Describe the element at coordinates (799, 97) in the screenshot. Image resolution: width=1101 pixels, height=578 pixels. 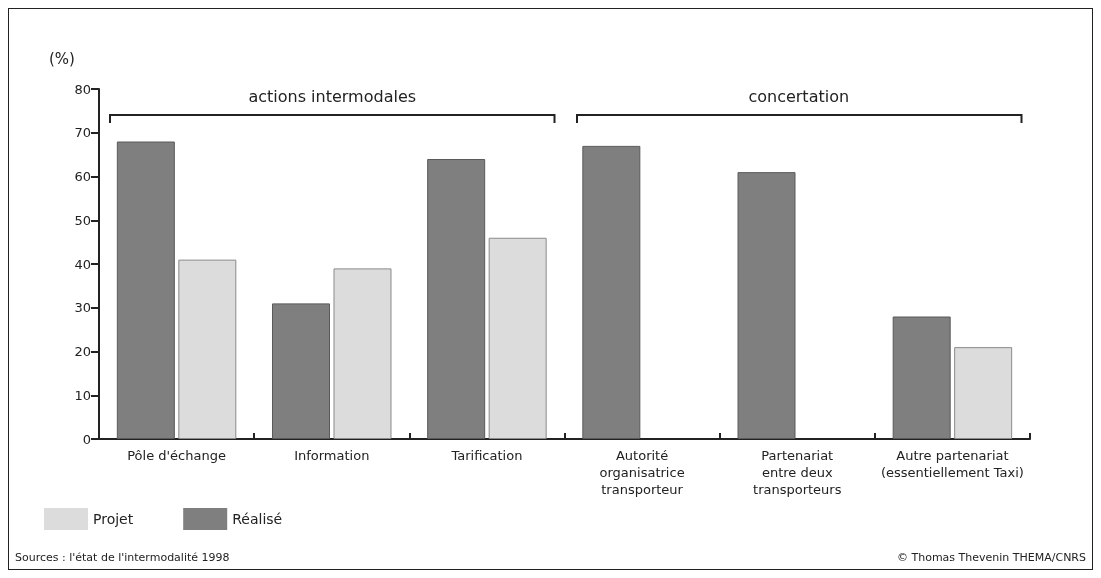
I see `annotation: concertation` at that location.